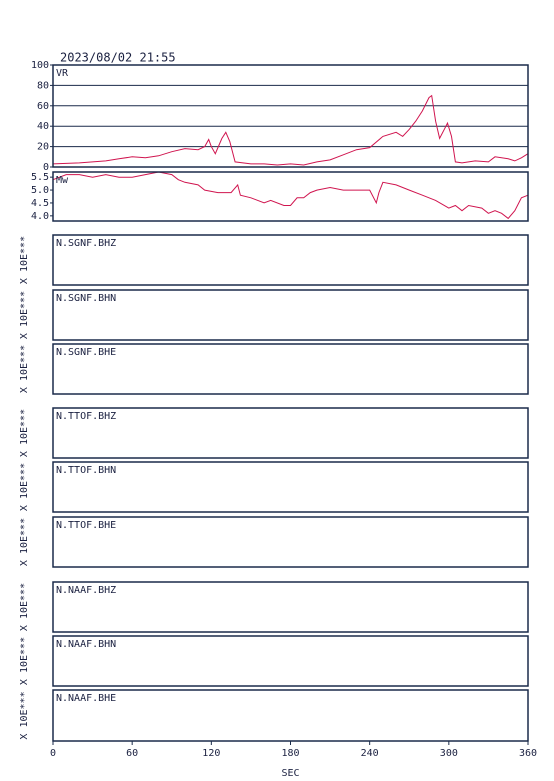 This screenshot has width=554, height=781. What do you see at coordinates (528, 753) in the screenshot?
I see `x-tick-label: 360` at bounding box center [528, 753].